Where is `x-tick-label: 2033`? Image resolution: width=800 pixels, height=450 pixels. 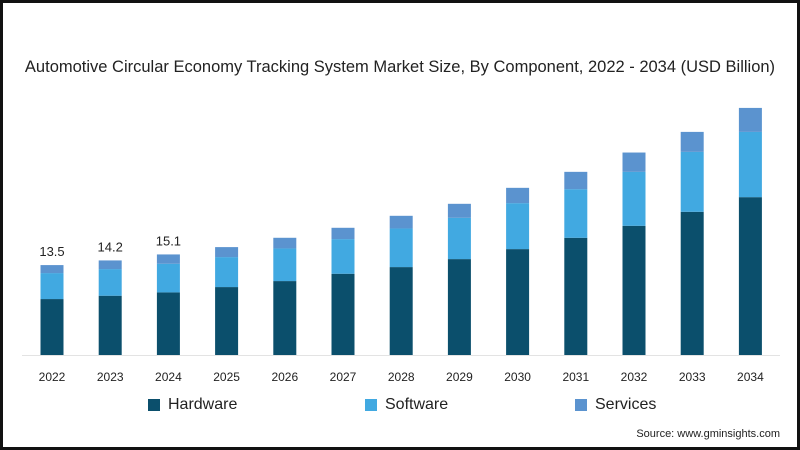
x-tick-label: 2033 is located at coordinates (692, 377).